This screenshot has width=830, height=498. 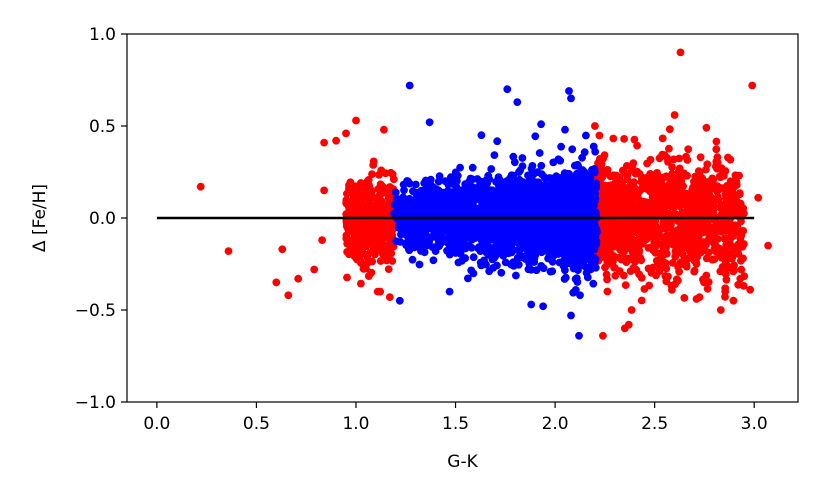 I want to click on x-tick-label: 2.5, so click(x=654, y=424).